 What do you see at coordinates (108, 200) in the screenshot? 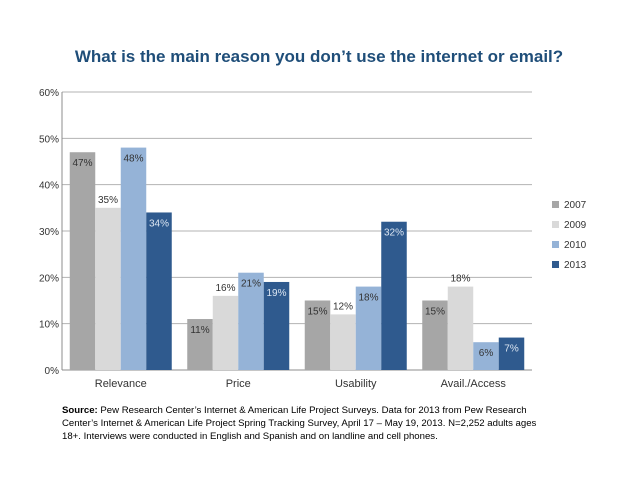
I see `data-label: 35%` at bounding box center [108, 200].